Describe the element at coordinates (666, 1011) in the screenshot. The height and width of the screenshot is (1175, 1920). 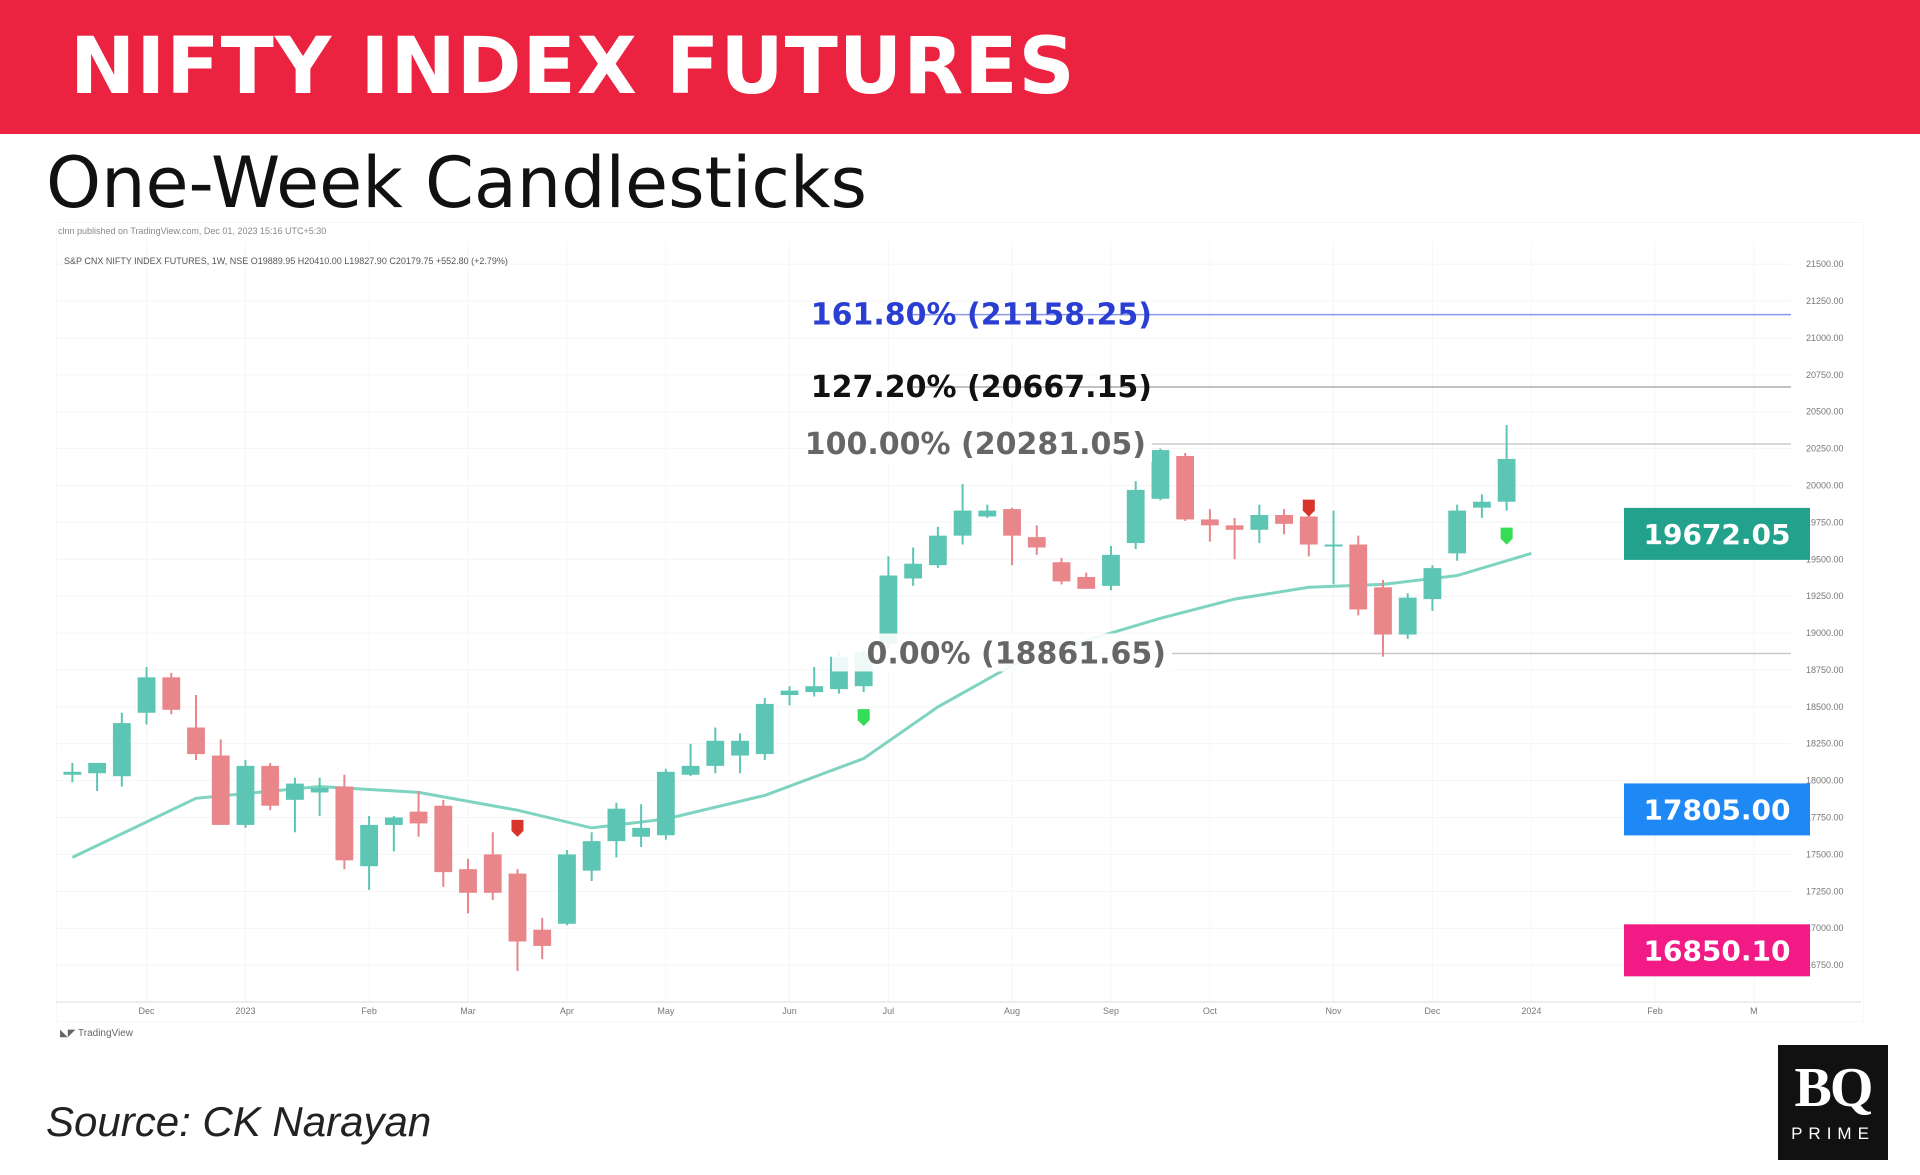
I see `x-tick-label: May` at that location.